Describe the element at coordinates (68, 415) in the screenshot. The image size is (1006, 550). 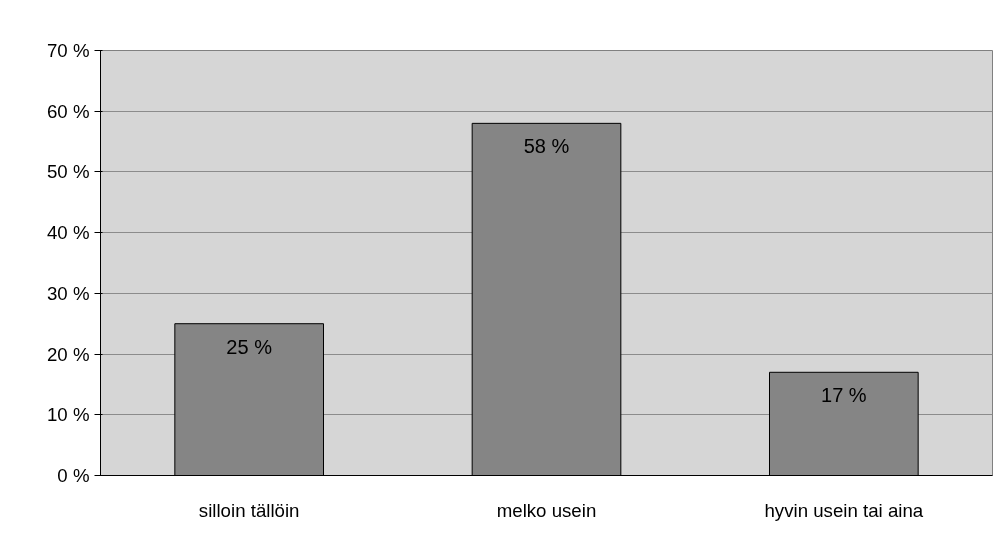
I see `y-tick-label: 10 %` at that location.